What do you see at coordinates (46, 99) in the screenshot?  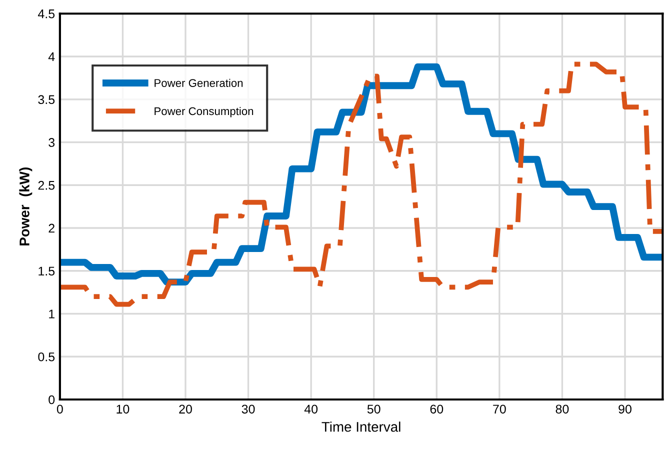 I see `y-tick-label: 3.5` at bounding box center [46, 99].